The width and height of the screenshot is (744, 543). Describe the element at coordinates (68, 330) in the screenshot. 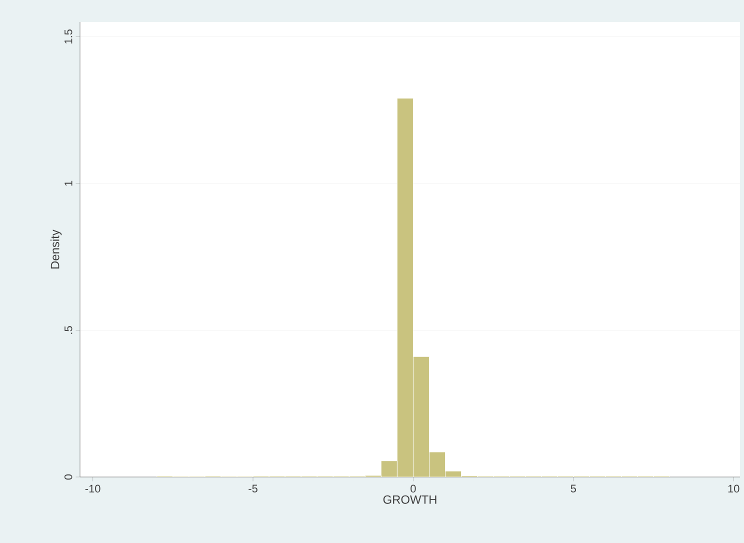

I see `y-tick-label: .5` at that location.